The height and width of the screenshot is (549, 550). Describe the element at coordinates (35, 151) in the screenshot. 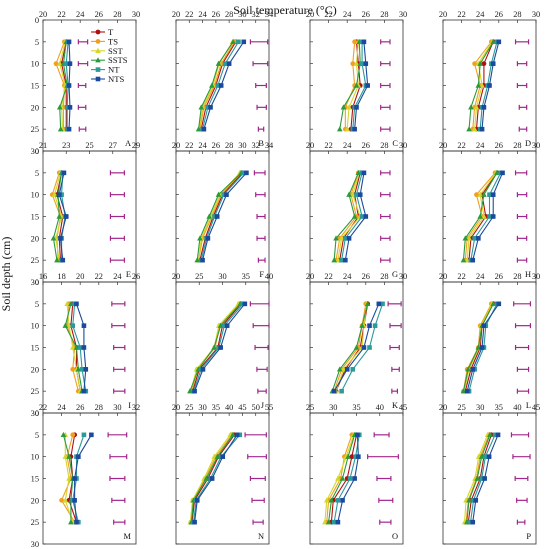

I see `y-tick-label: 30` at that location.